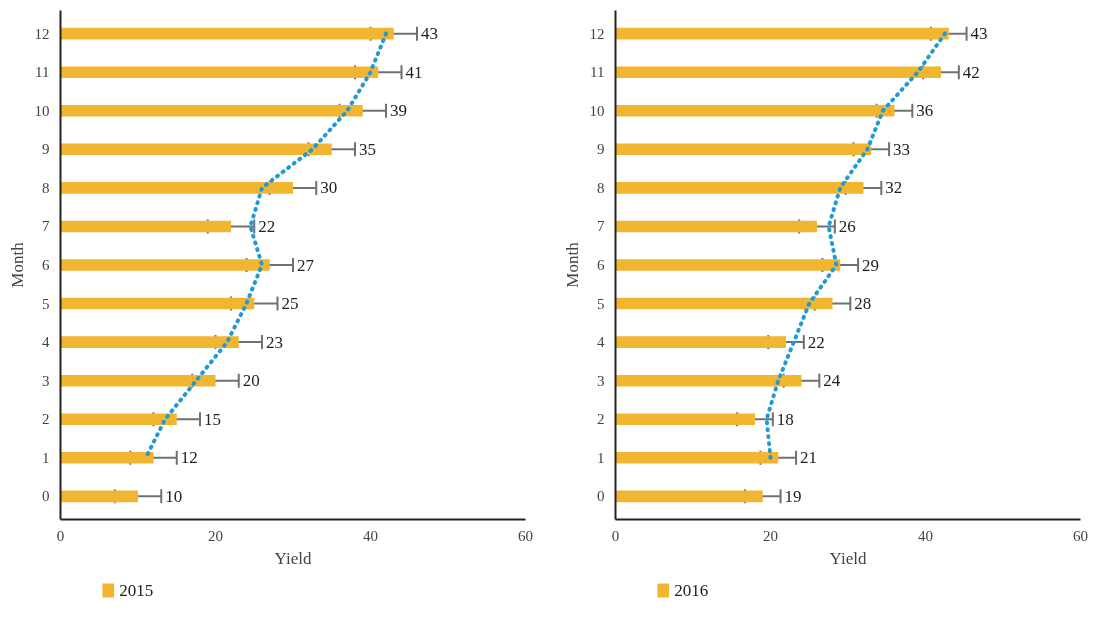  I want to click on data-label: 26, so click(847, 226).